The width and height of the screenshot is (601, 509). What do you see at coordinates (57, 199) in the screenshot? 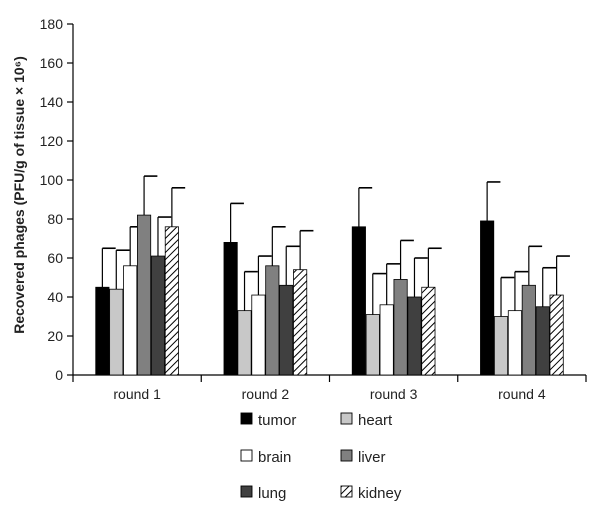
I see `y-axis: 0 20 40 60 80 100 120 140 160 180` at bounding box center [57, 199].